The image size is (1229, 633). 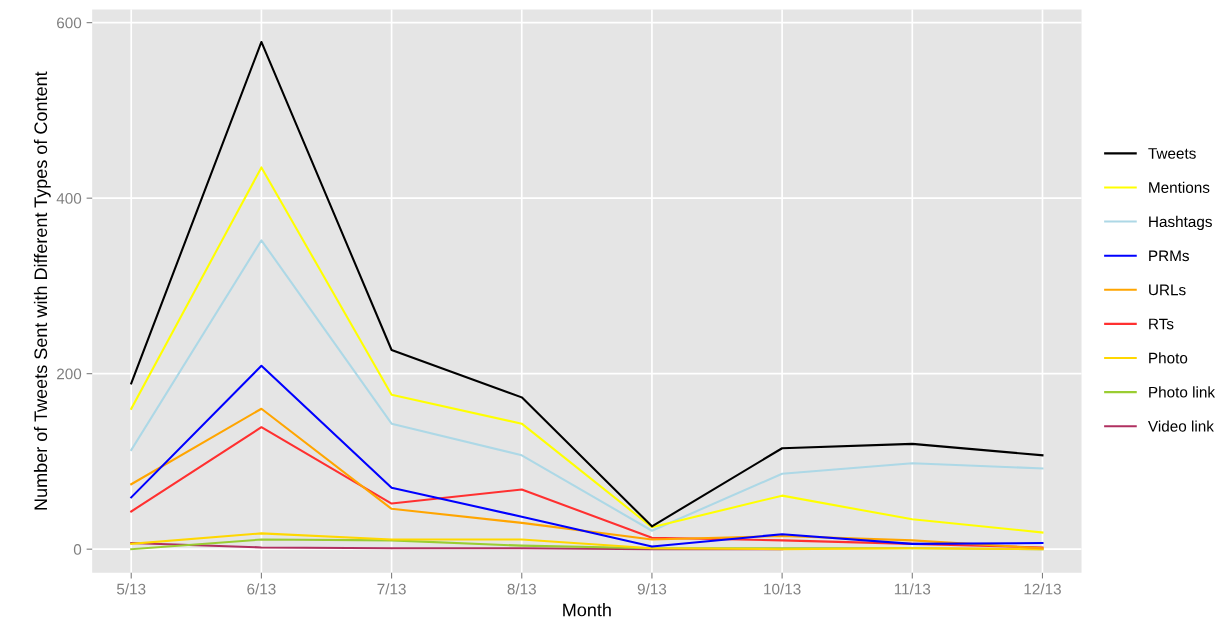 I want to click on legend-label: Photo, so click(x=1168, y=358).